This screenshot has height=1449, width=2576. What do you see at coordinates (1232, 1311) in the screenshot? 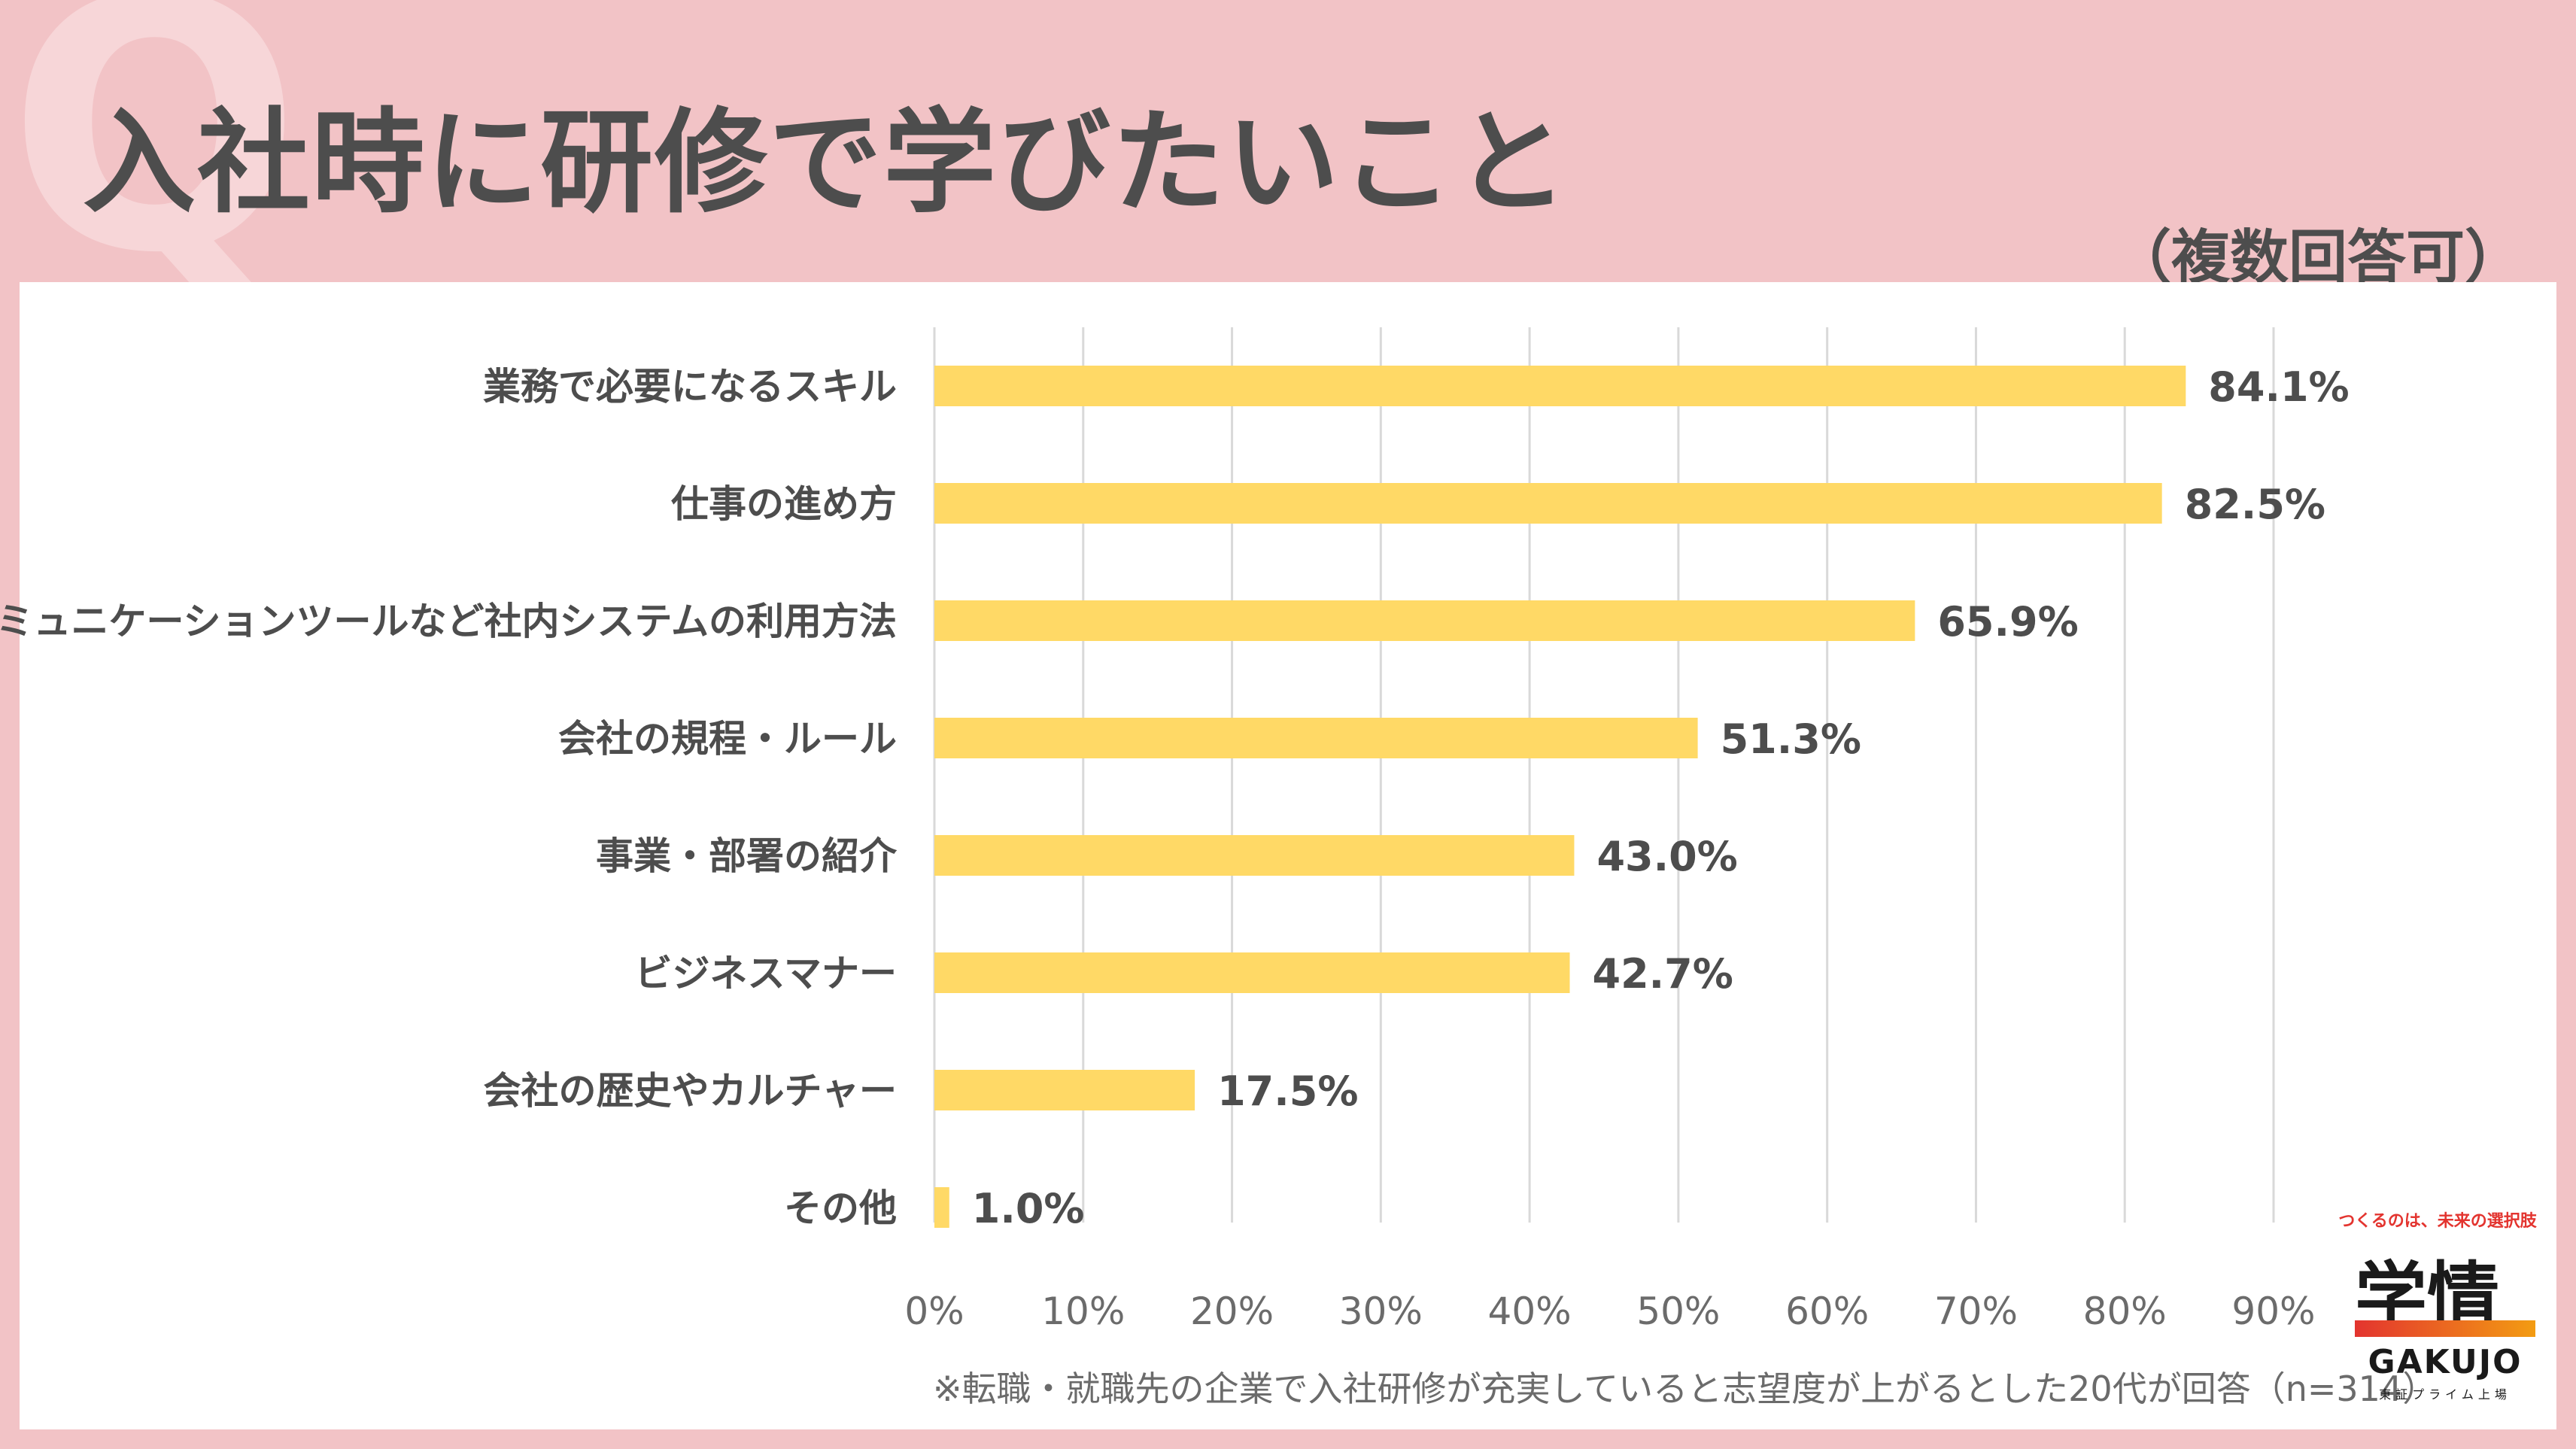
I see `x-tick-label: 20%` at bounding box center [1232, 1311].